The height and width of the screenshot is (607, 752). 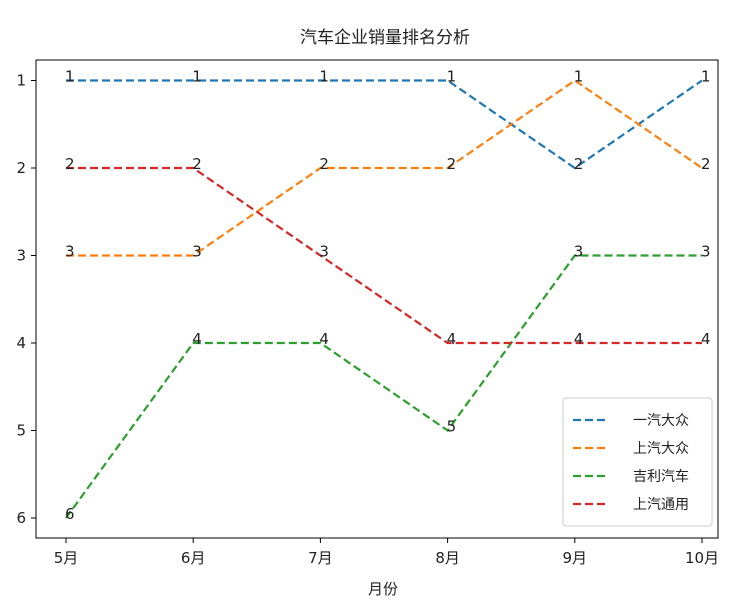 I want to click on legend-label: 上汽大众, so click(x=661, y=449).